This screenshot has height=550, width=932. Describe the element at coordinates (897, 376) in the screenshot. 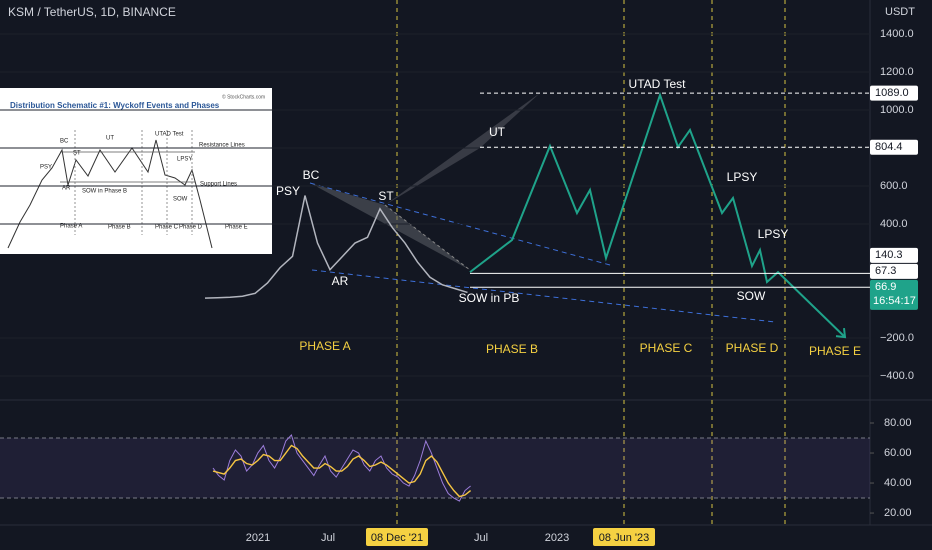

I see `y-tick-label: −400.0` at that location.